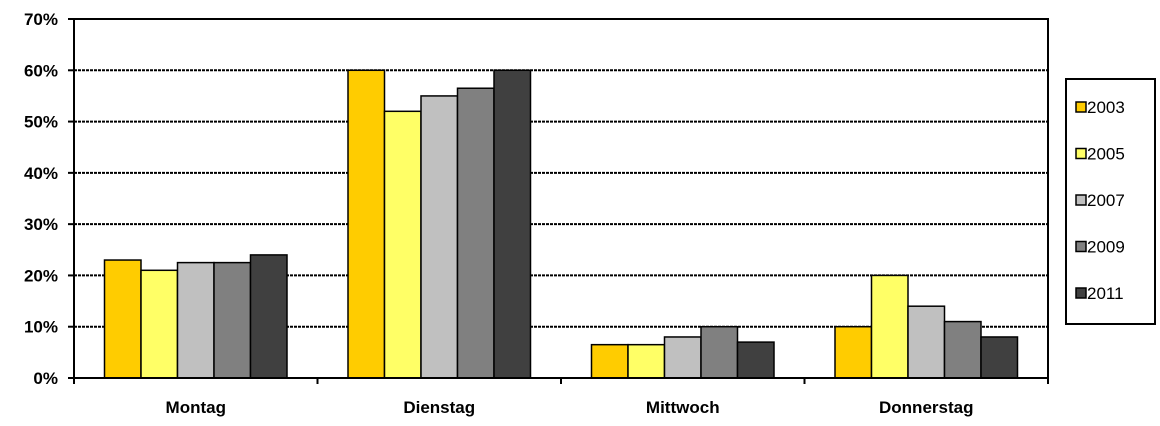  Describe the element at coordinates (853, 352) in the screenshot. I see `bar-2003-donnerstag` at that location.